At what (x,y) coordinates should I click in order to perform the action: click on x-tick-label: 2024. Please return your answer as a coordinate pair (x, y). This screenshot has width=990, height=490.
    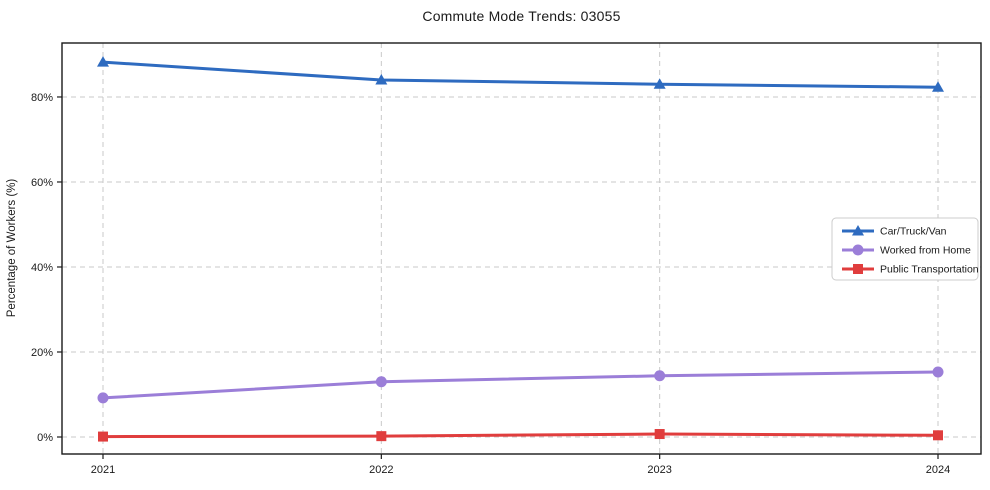
    Looking at the image, I should click on (938, 470).